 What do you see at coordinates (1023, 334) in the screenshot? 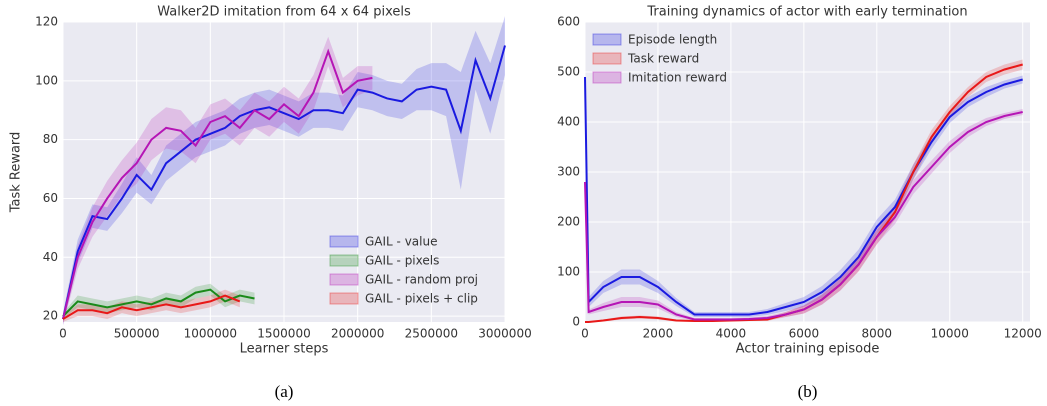
I see `x-tick-label: 12000` at bounding box center [1023, 334].